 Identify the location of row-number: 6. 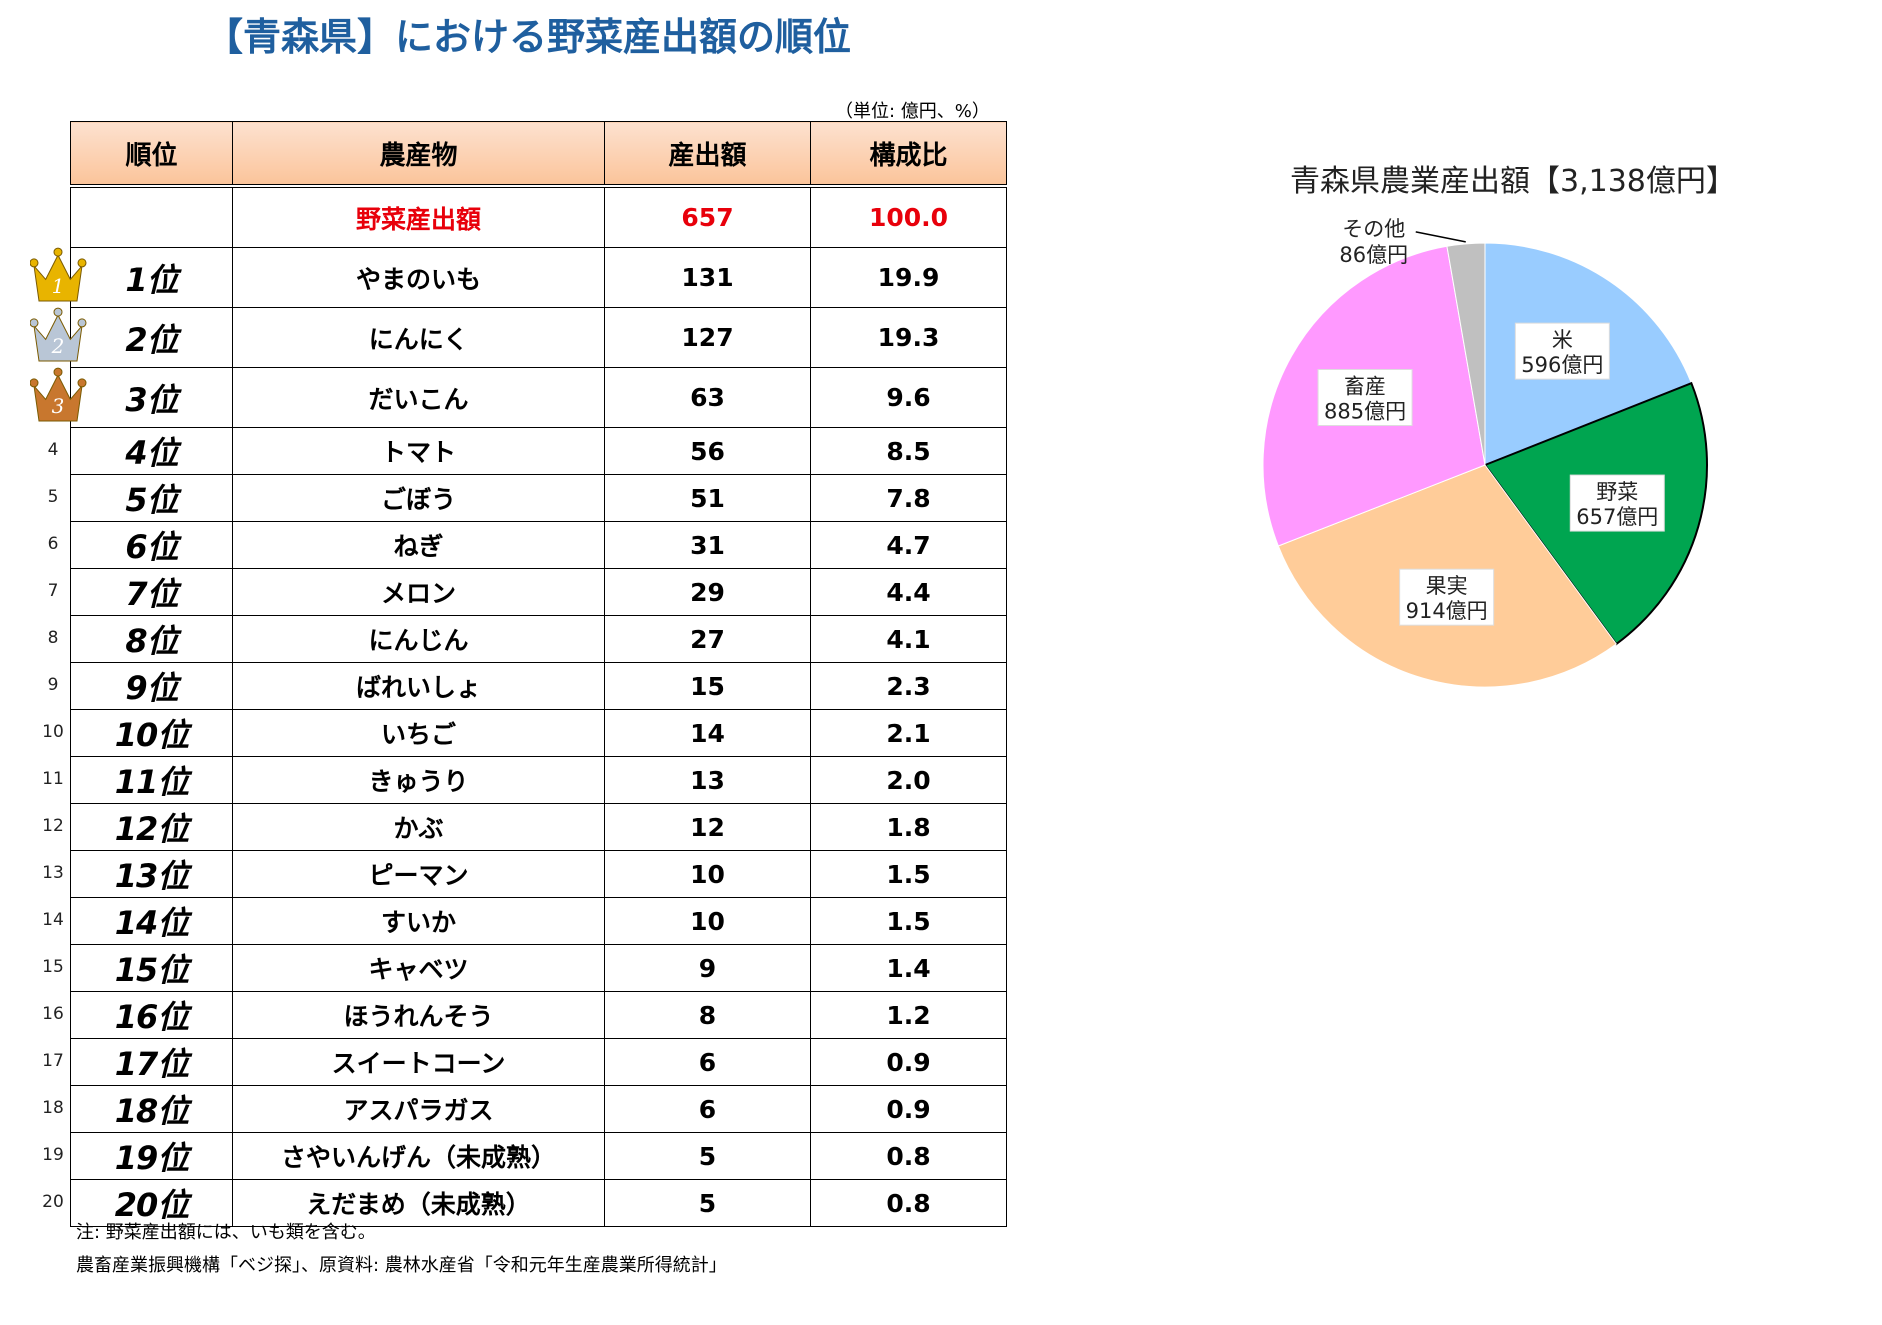
(53, 543).